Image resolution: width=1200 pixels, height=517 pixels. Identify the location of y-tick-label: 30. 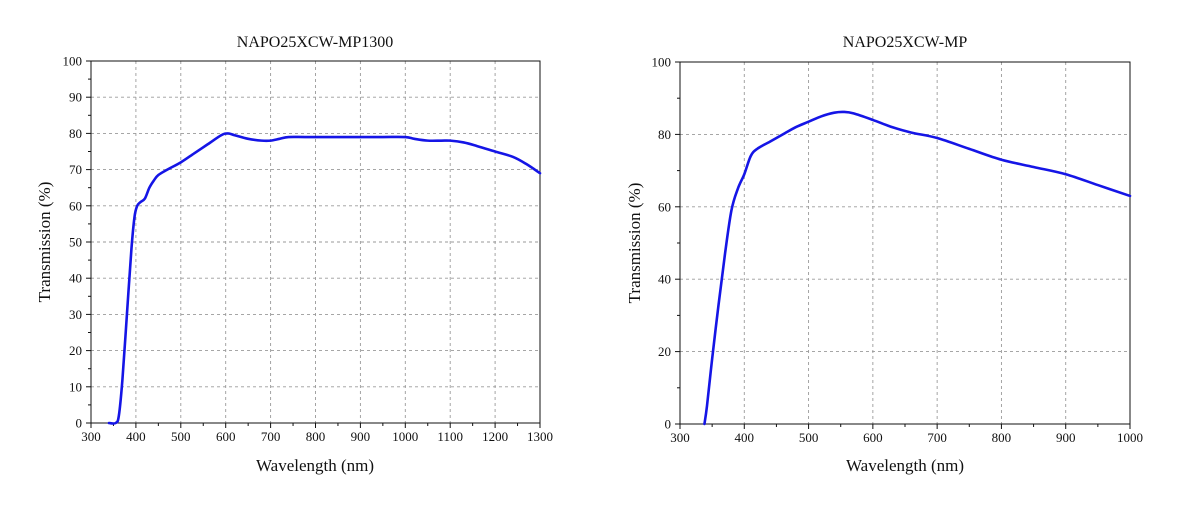
(75, 314).